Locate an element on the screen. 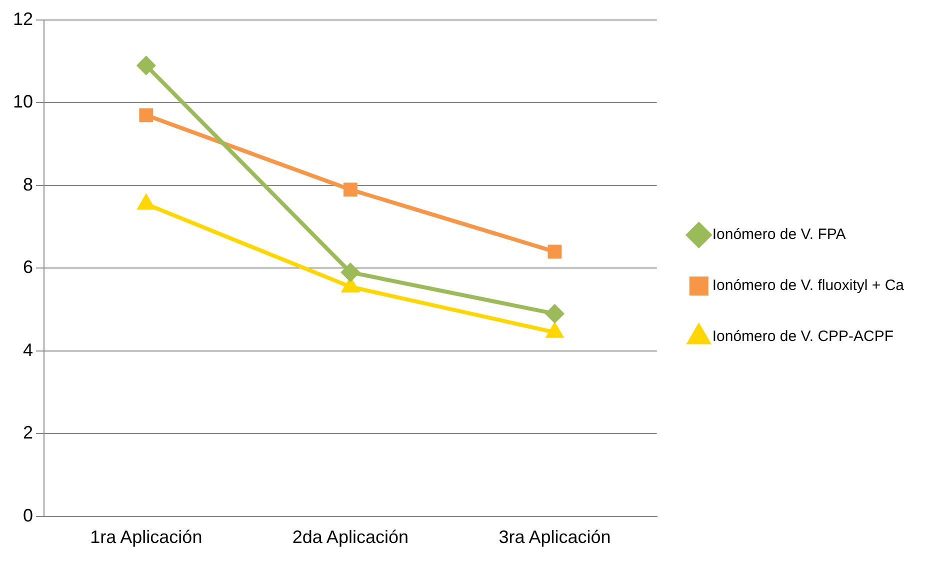  y-tick-label: 12 is located at coordinates (23, 18).